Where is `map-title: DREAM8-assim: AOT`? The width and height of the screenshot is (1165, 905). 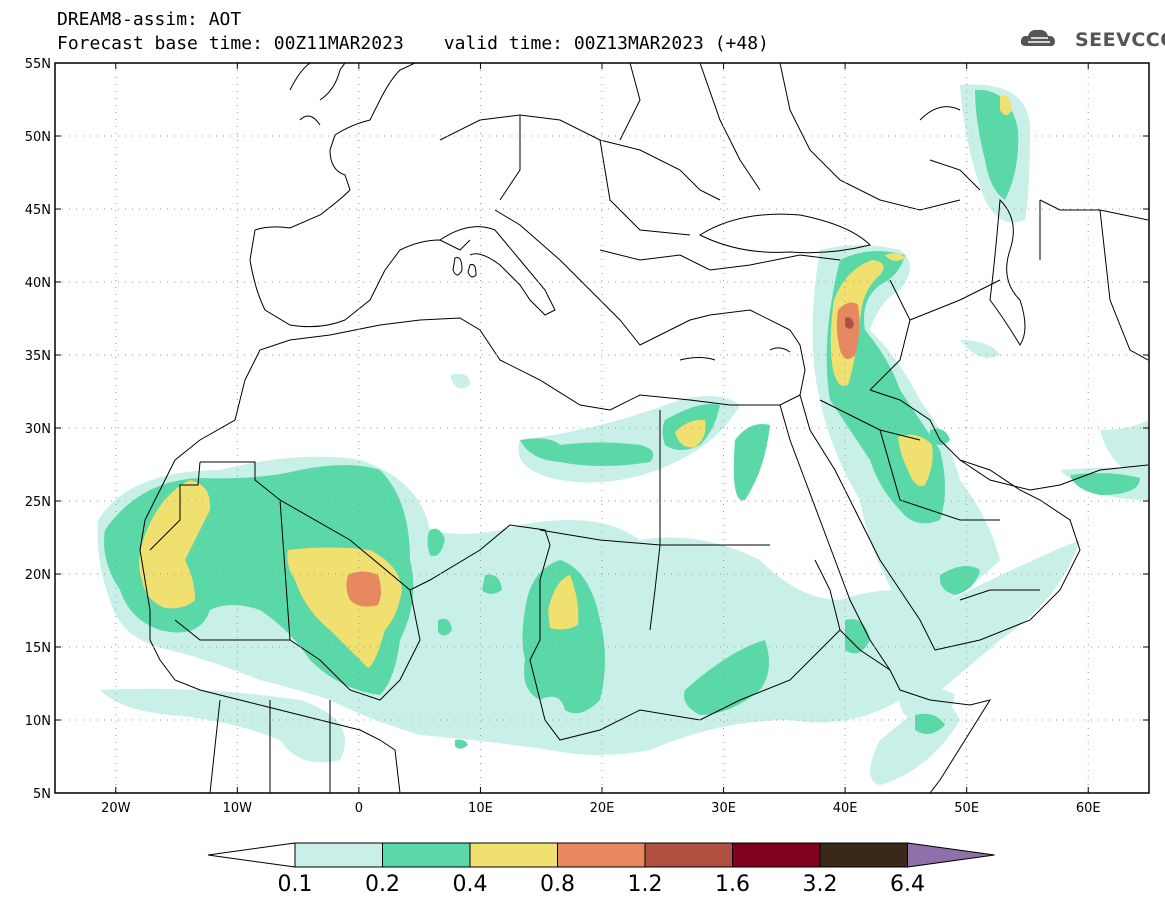 map-title: DREAM8-assim: AOT is located at coordinates (149, 19).